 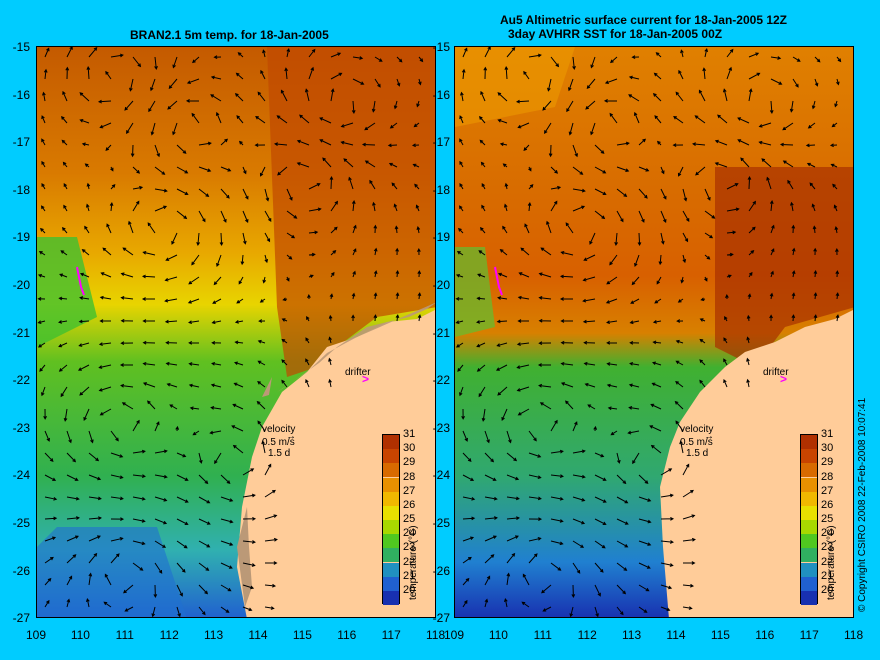 What do you see at coordinates (21, 237) in the screenshot?
I see `y-tick-label: -19` at bounding box center [21, 237].